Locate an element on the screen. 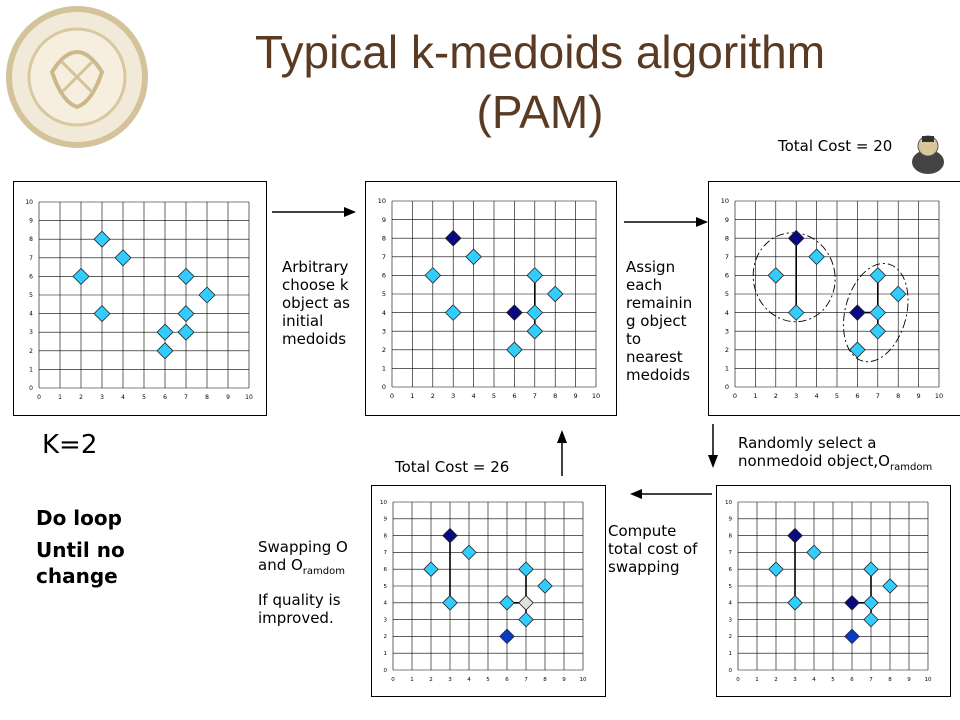 This screenshot has height=720, width=960. scatter-plot-random-nonmedoid: 00 1 1 2 2 3 3 4 4 5 5 6 6 7 7 8 8 9 9 10 10 is located at coordinates (828, 591).